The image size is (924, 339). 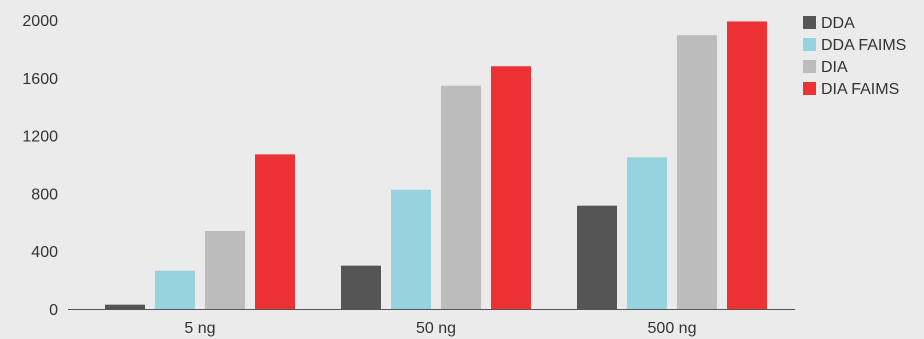 What do you see at coordinates (40, 137) in the screenshot?
I see `y-tick-label: 1200` at bounding box center [40, 137].